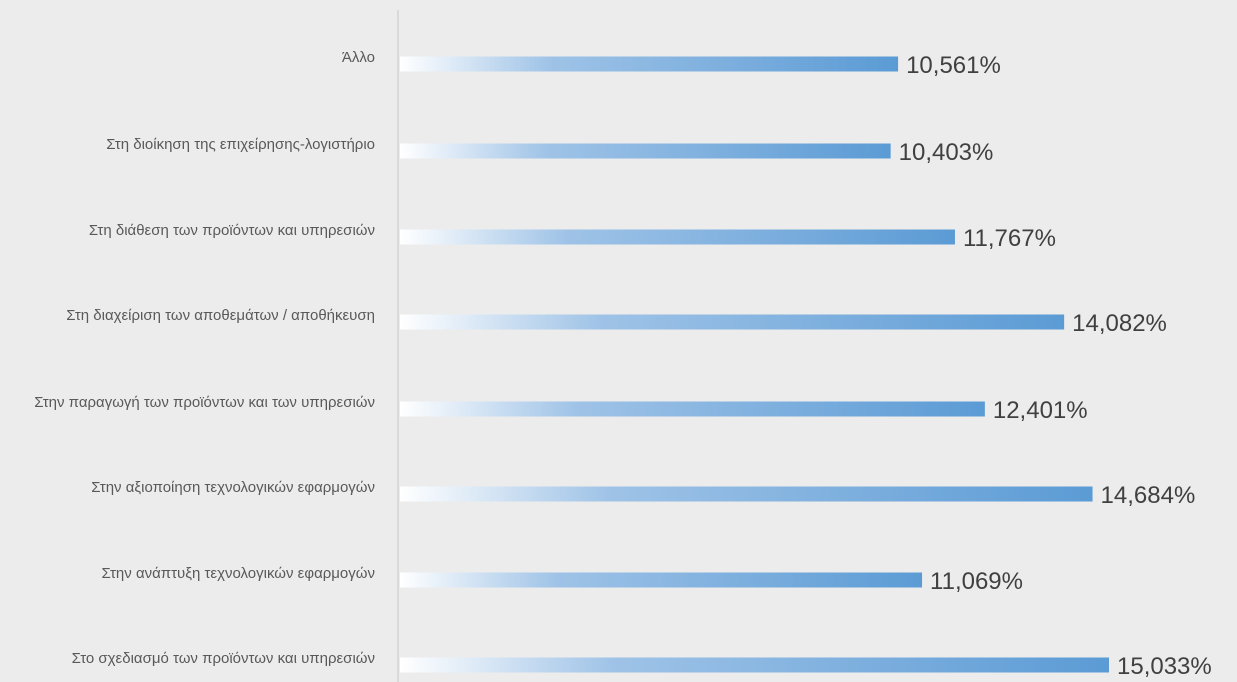  I want to click on category-label-6: Στην αξιοποίηση τεχνολογικών εφαρμογών, so click(233, 487).